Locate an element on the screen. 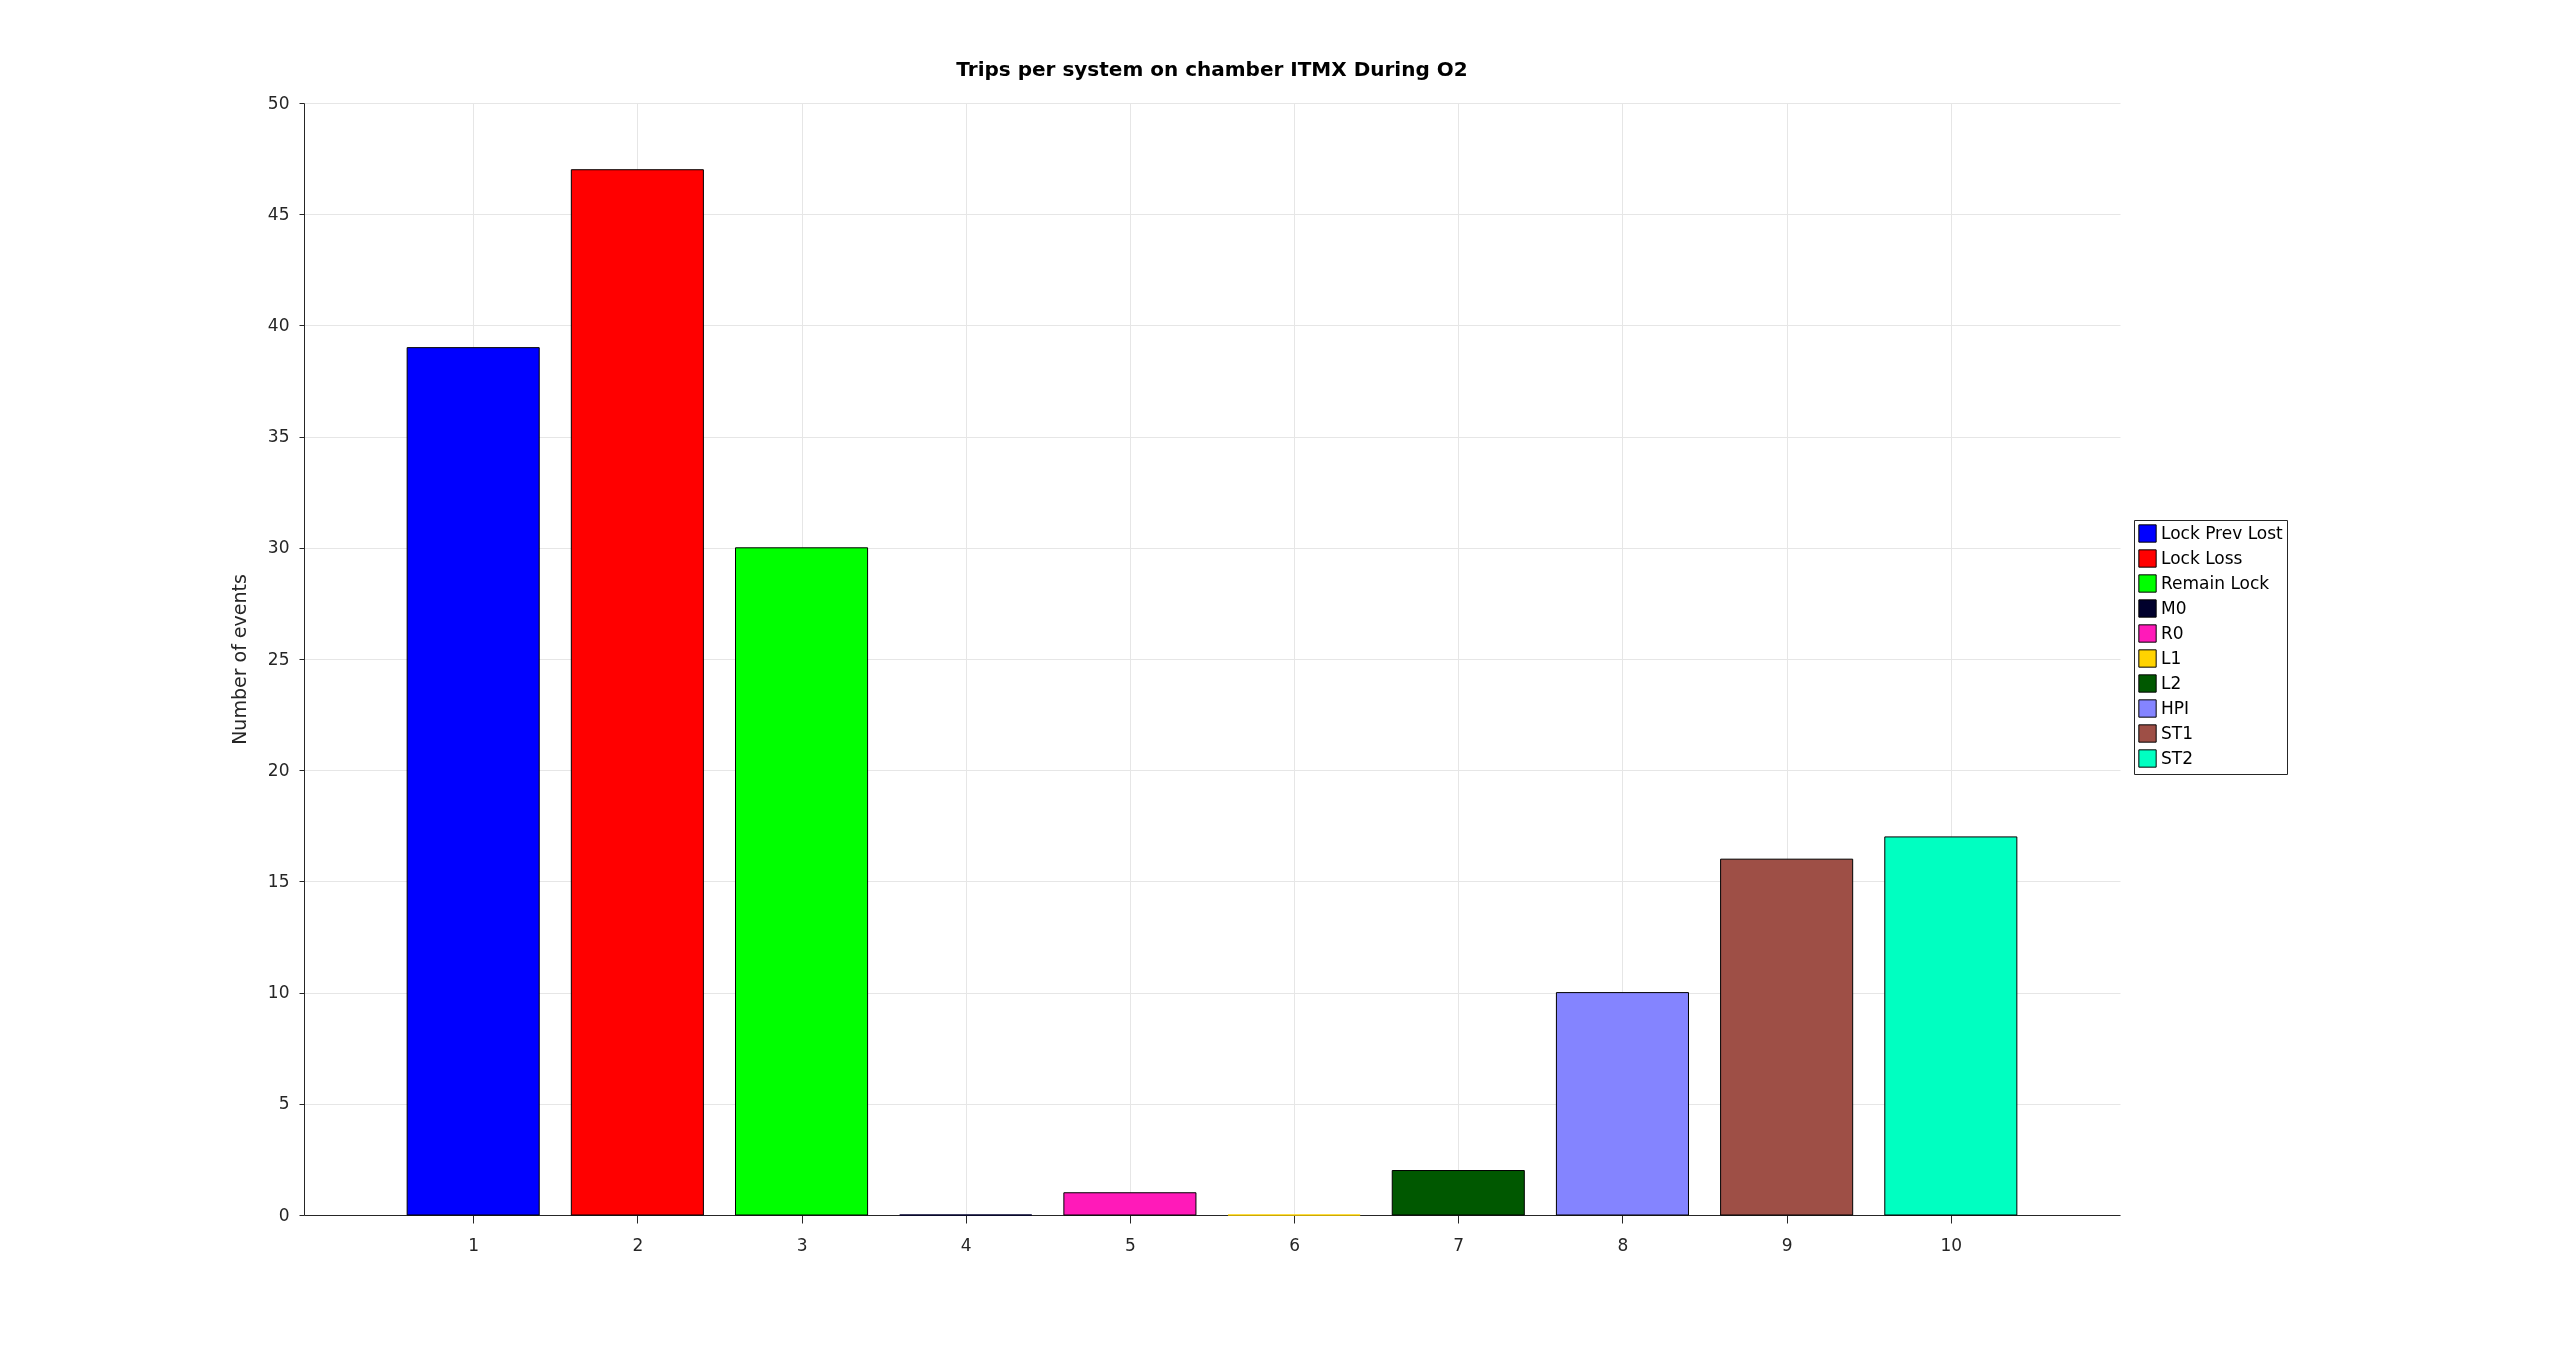 The image size is (2560, 1363). x-tick-label: 2 is located at coordinates (638, 1244).